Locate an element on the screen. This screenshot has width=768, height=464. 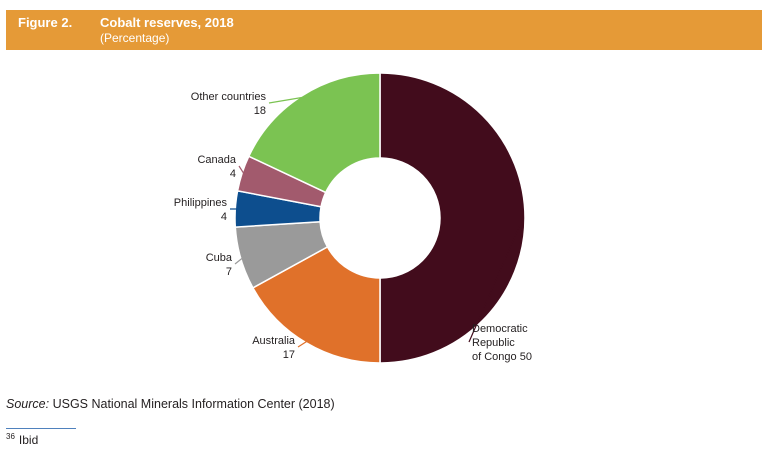
leader-line-democratic-republic-of-congo is located at coordinates (496, 280).